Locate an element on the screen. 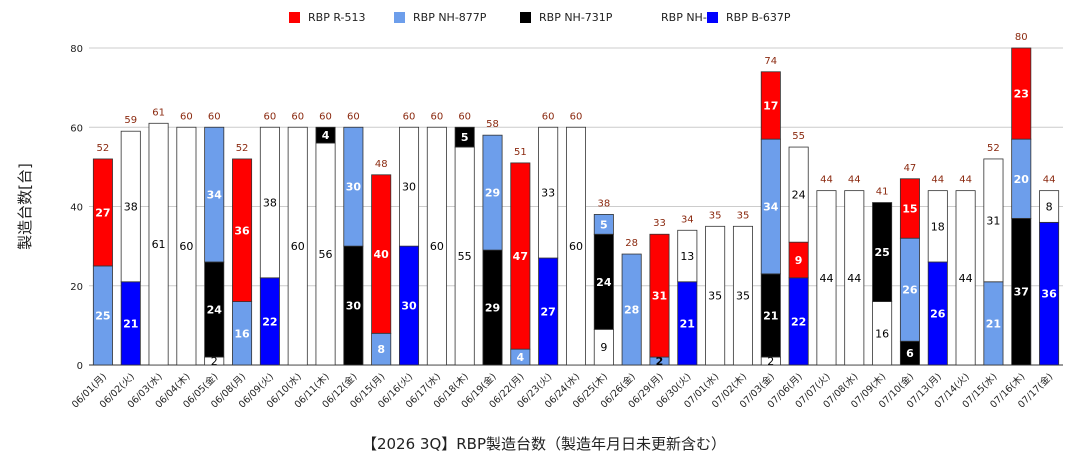 The width and height of the screenshot is (1088, 468). total-label: 34 is located at coordinates (687, 219).